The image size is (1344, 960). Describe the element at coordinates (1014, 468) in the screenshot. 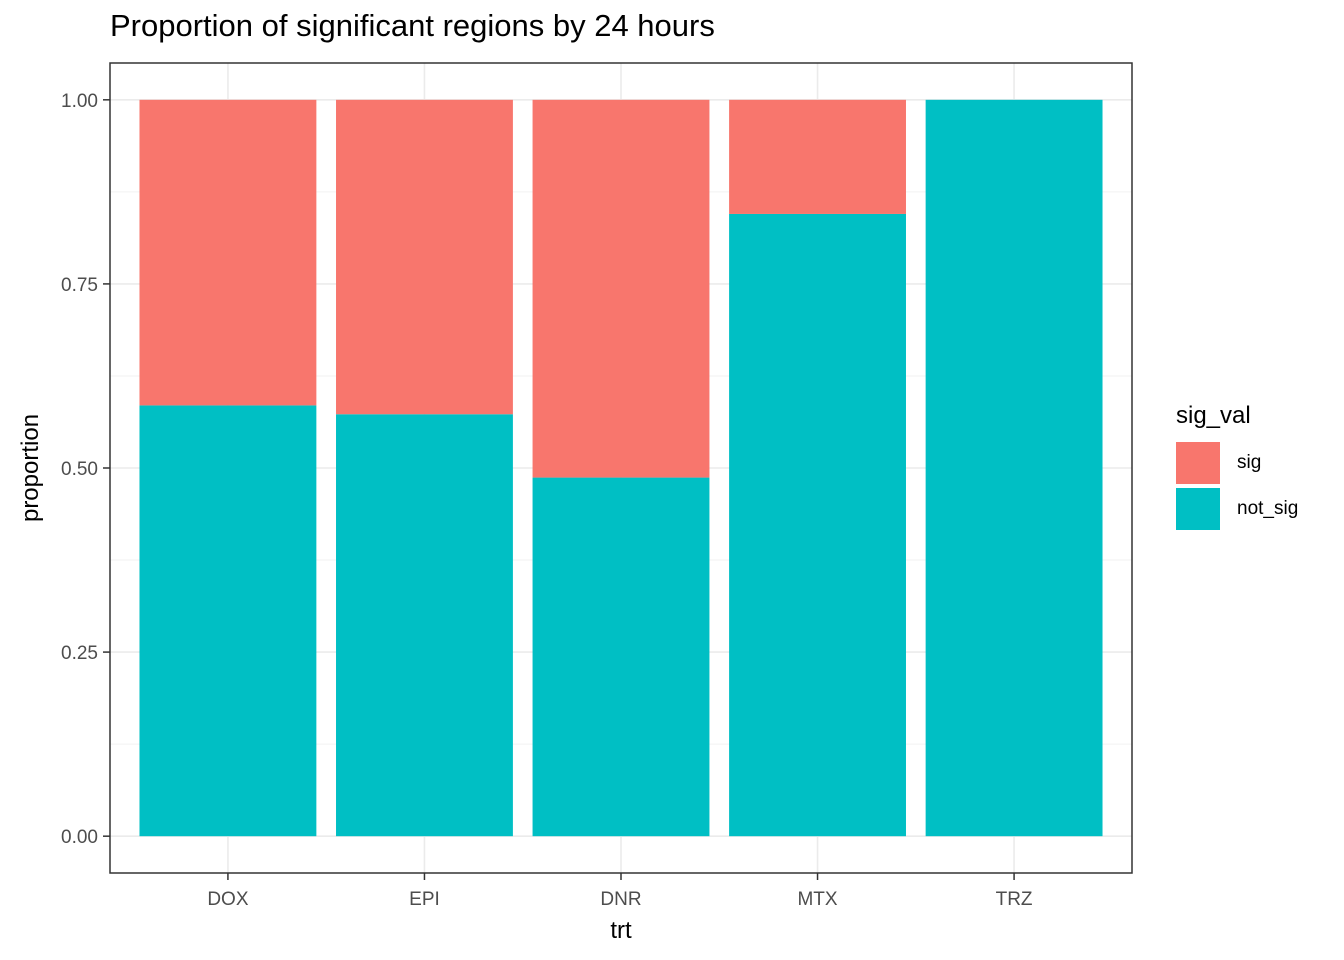

I see `bar-trz-not-sig` at that location.